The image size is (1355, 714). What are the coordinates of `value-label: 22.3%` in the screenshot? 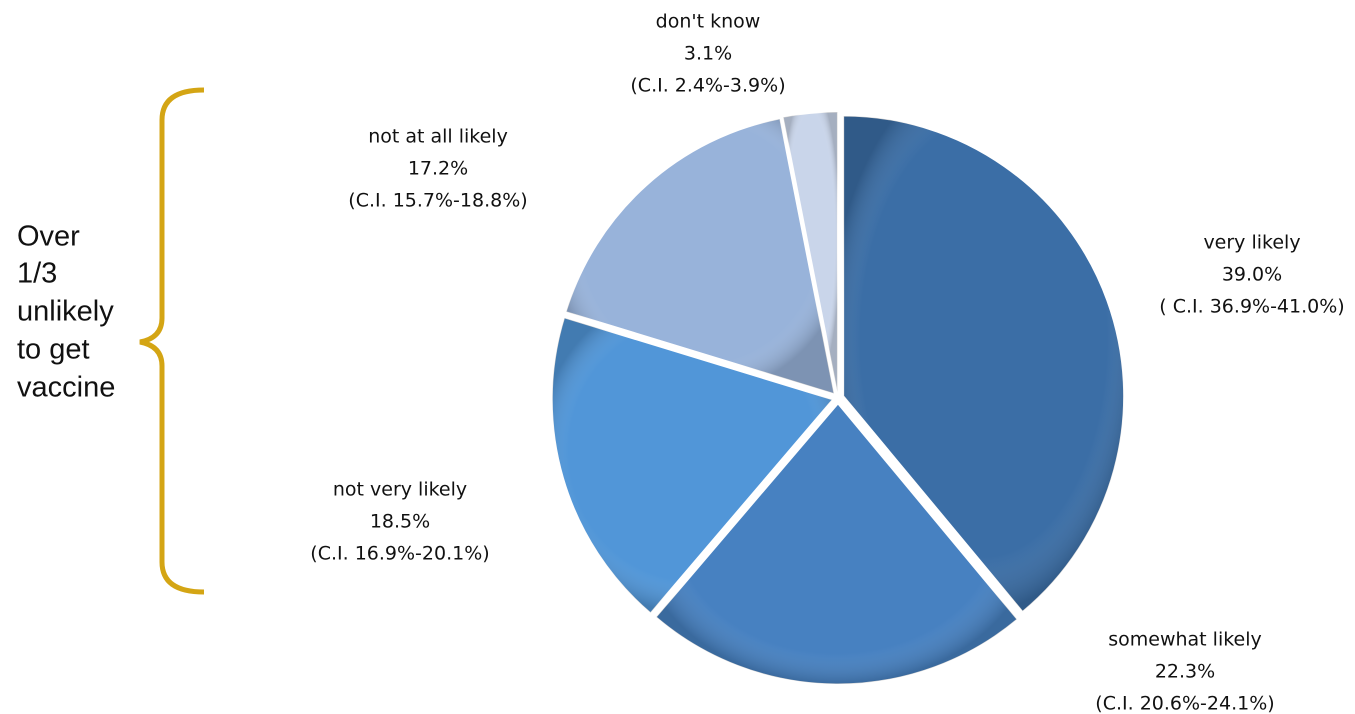 It's located at (1185, 672).